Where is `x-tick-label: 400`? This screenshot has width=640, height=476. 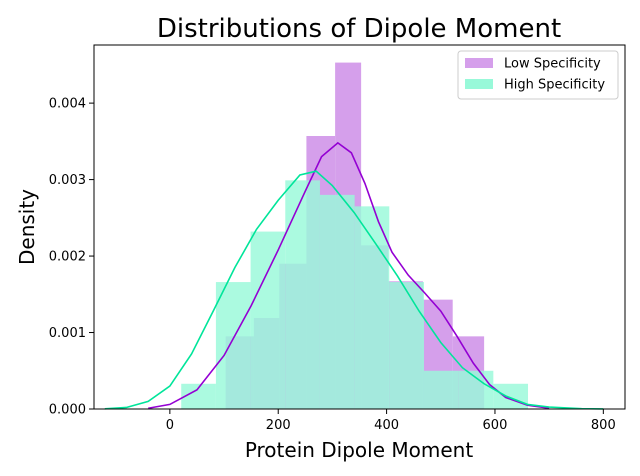
x-tick-label: 400 is located at coordinates (386, 425).